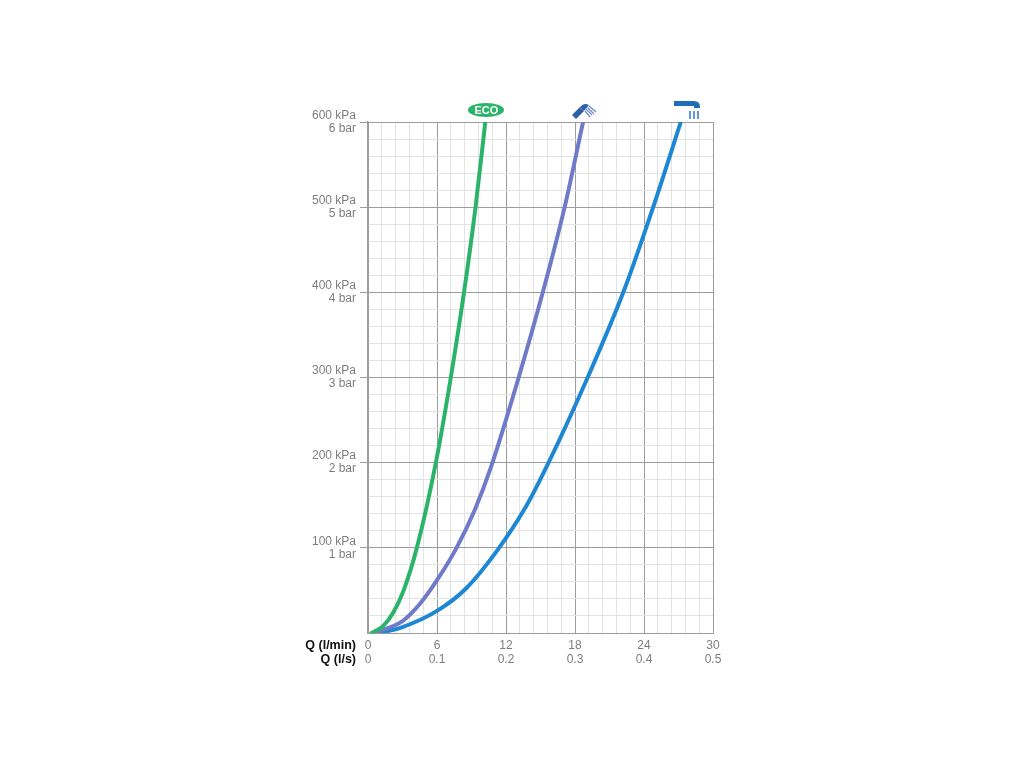 The image size is (1024, 768). Describe the element at coordinates (713, 645) in the screenshot. I see `x-tick-label: 30` at that location.